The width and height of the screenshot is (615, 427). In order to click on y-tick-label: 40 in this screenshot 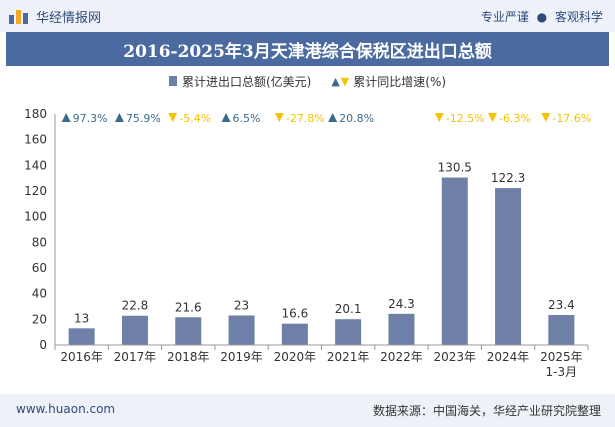, I will do `click(39, 294)`.